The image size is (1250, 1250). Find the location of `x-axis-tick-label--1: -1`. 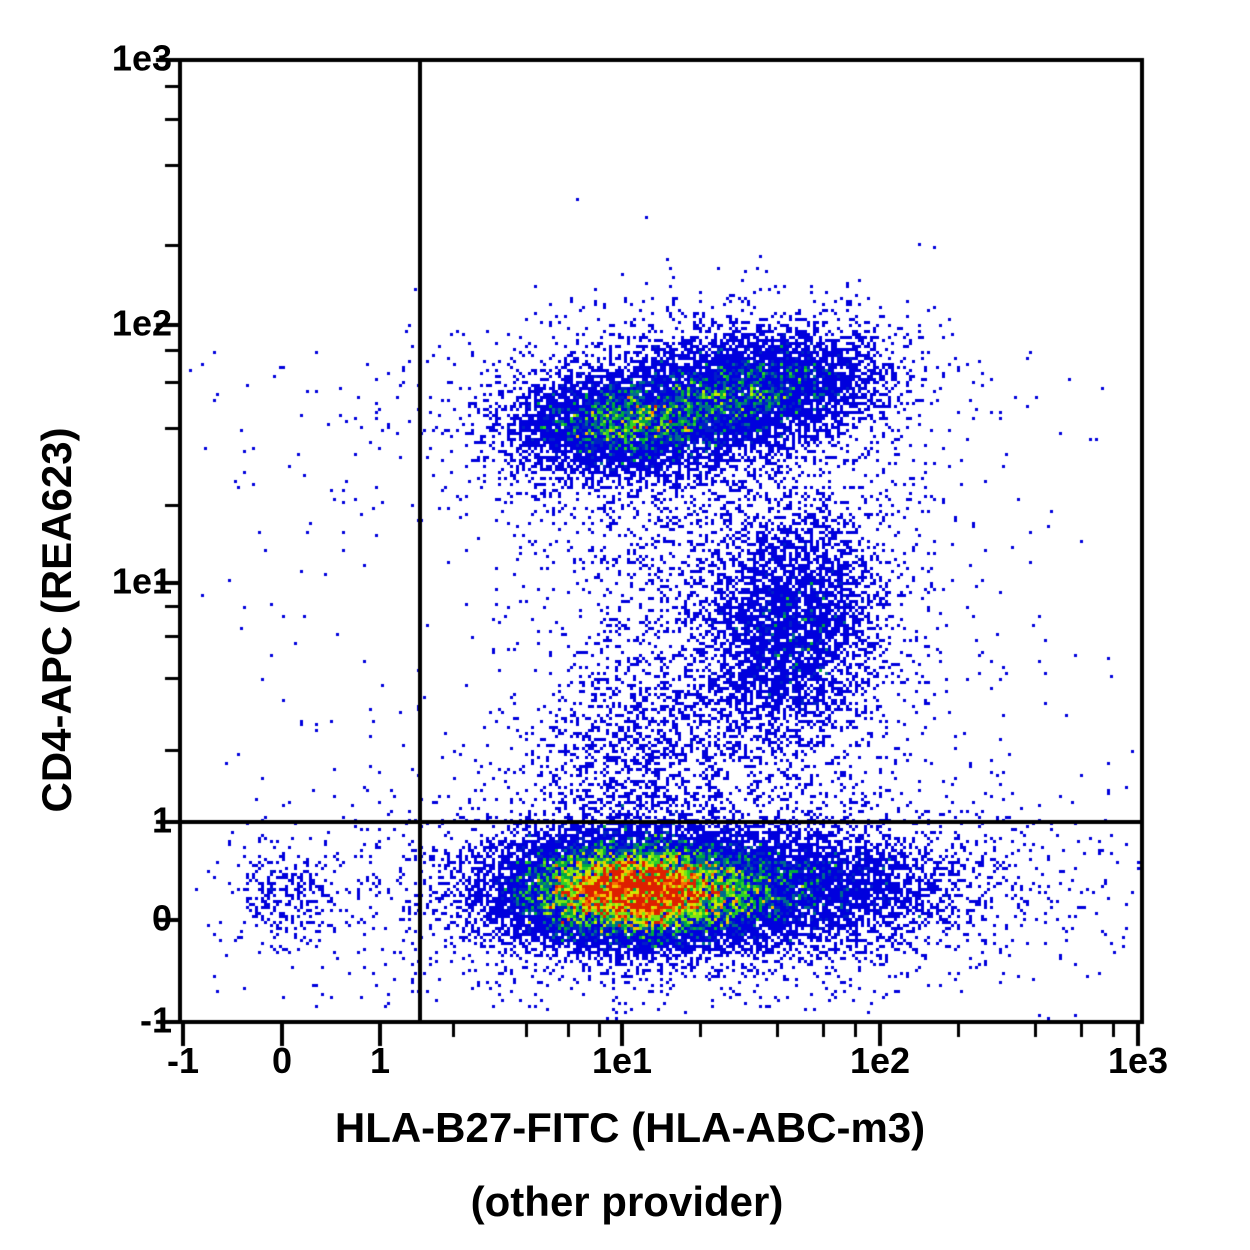

x-axis-tick-label--1: -1 is located at coordinates (183, 1060).